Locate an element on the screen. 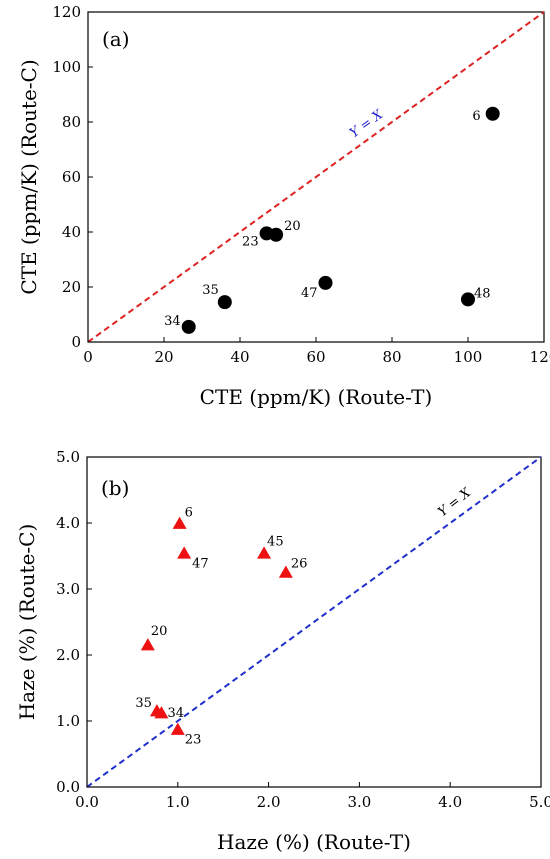 The width and height of the screenshot is (550, 859). reference-line-label-b: Y = X is located at coordinates (454, 502).